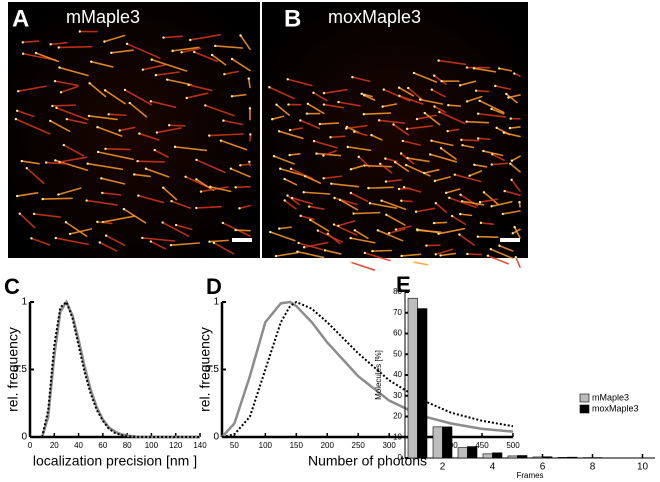  Describe the element at coordinates (127, 445) in the screenshot. I see `x-tick-label: 80` at that location.